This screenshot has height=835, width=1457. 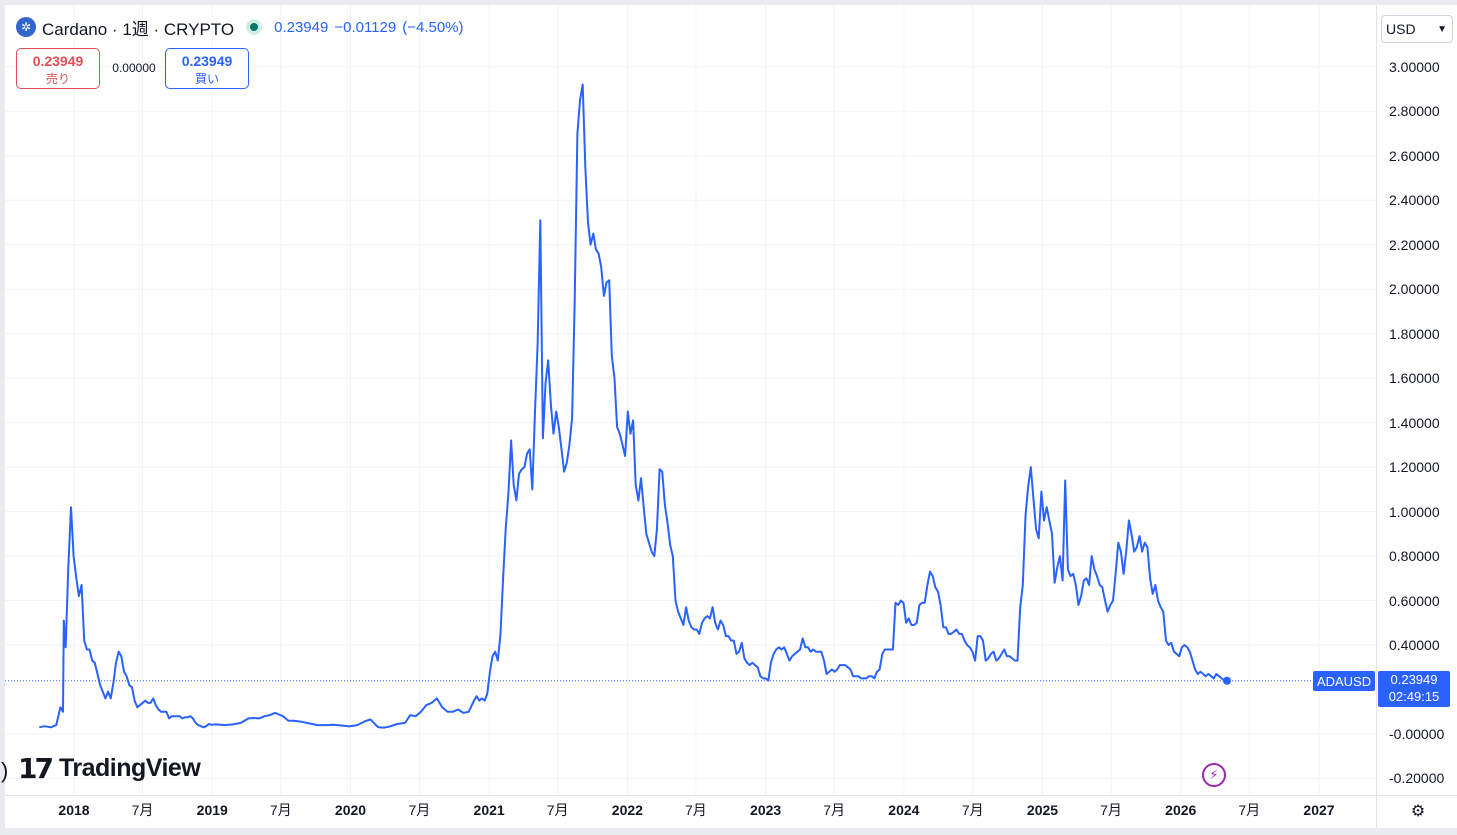 What do you see at coordinates (57, 79) in the screenshot?
I see `sell-label: 売り` at bounding box center [57, 79].